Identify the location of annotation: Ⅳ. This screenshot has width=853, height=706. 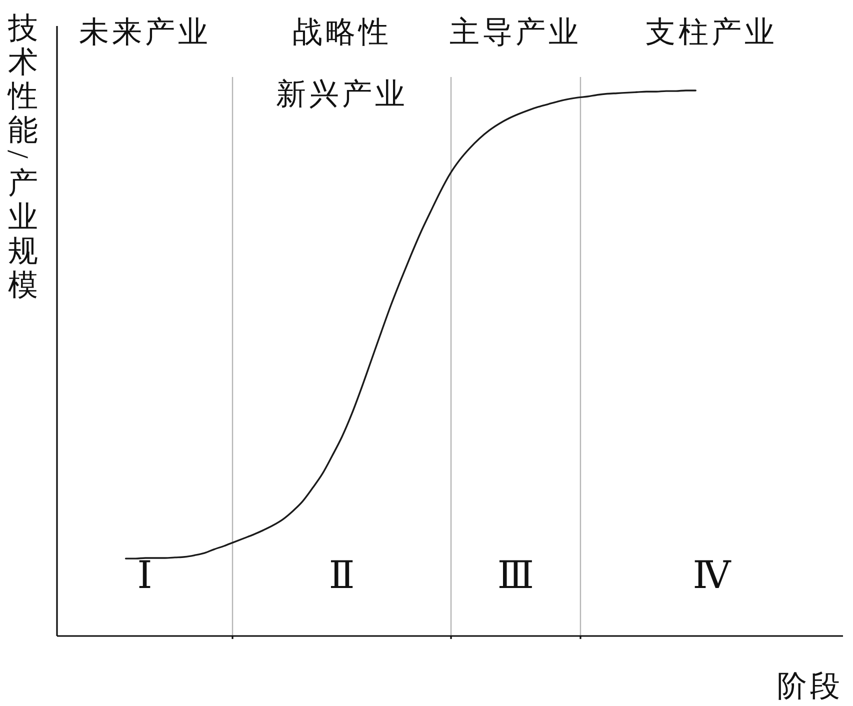
(712, 575).